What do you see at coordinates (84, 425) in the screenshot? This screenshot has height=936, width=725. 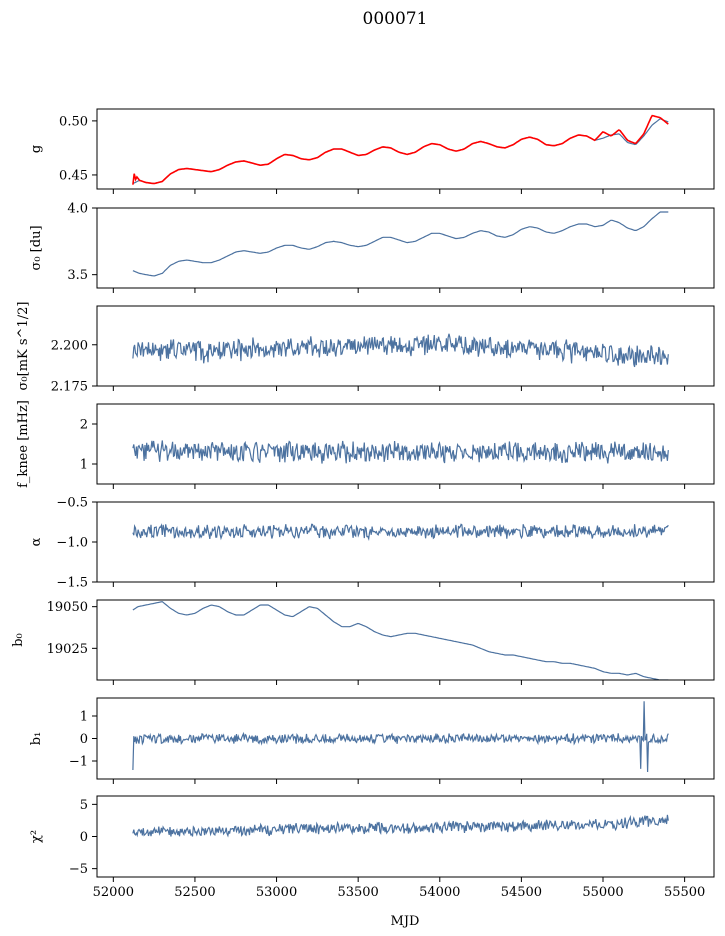 I see `y-tick-label: 2` at bounding box center [84, 425].